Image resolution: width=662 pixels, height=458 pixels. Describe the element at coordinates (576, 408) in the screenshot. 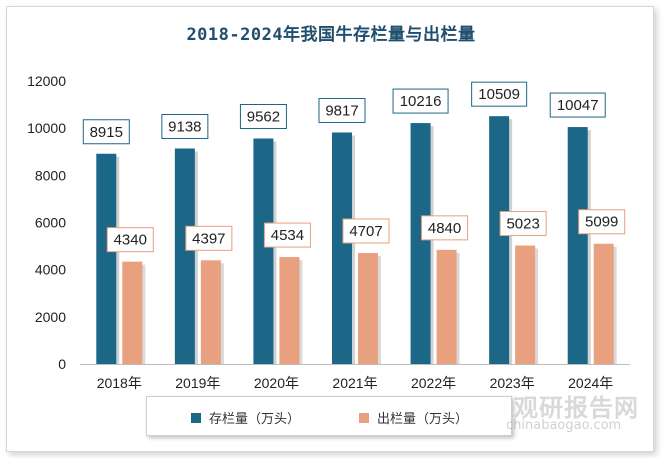

I see `watermark-text: 观研报告网` at that location.